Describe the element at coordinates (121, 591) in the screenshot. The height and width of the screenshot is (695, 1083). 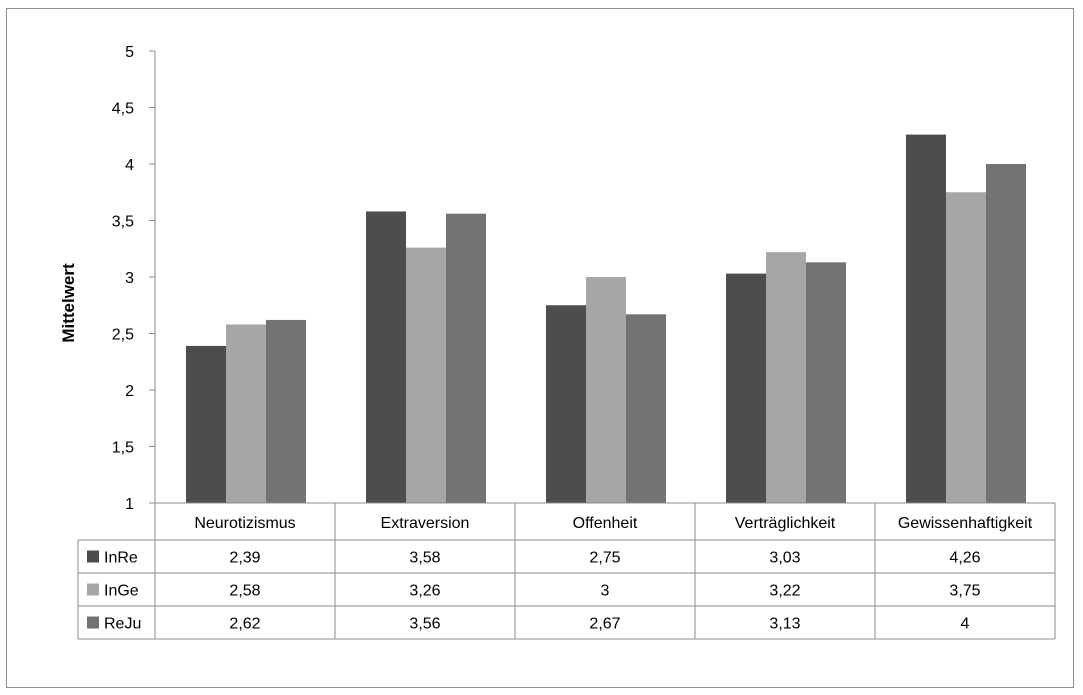
I see `legend-label-inge: InGe` at that location.